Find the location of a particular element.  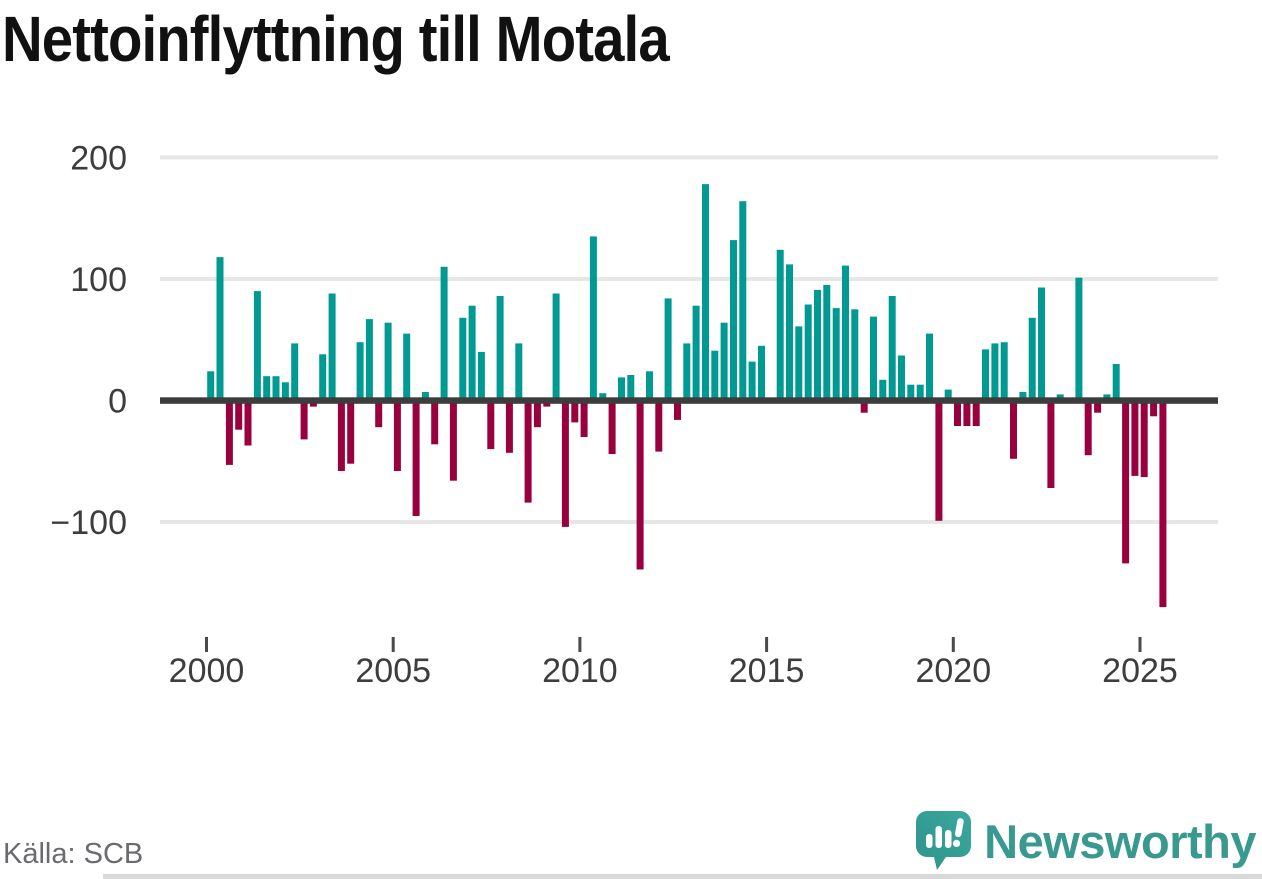

bar-2014-q1 is located at coordinates (733, 320).